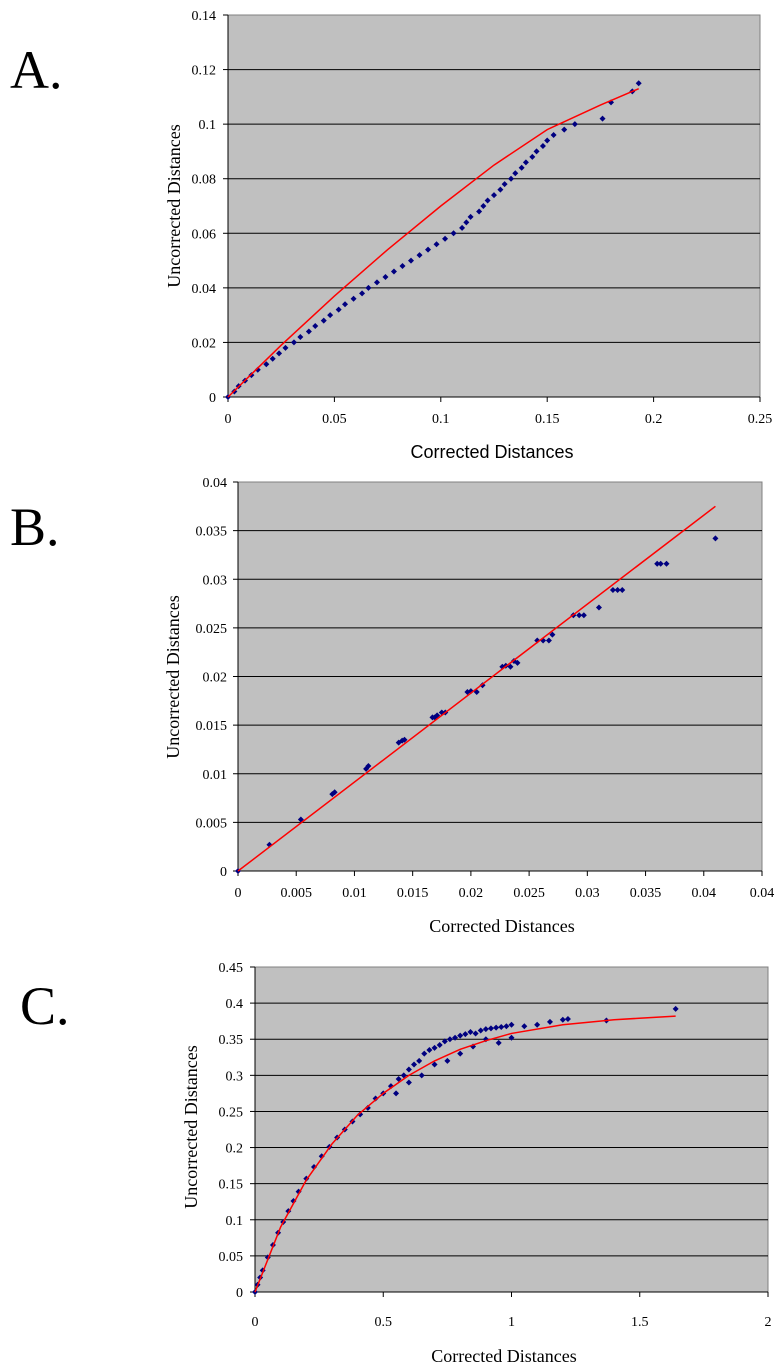  I want to click on chart-c-xtick-label: 1.5, so click(640, 1322).